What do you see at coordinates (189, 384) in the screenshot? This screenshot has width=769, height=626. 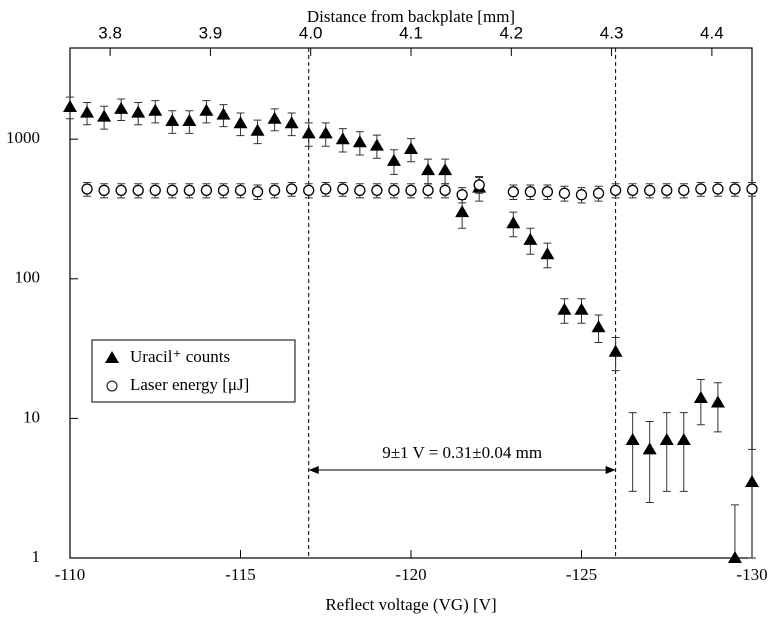 I see `legend-label: Laser energy [μJ]` at bounding box center [189, 384].